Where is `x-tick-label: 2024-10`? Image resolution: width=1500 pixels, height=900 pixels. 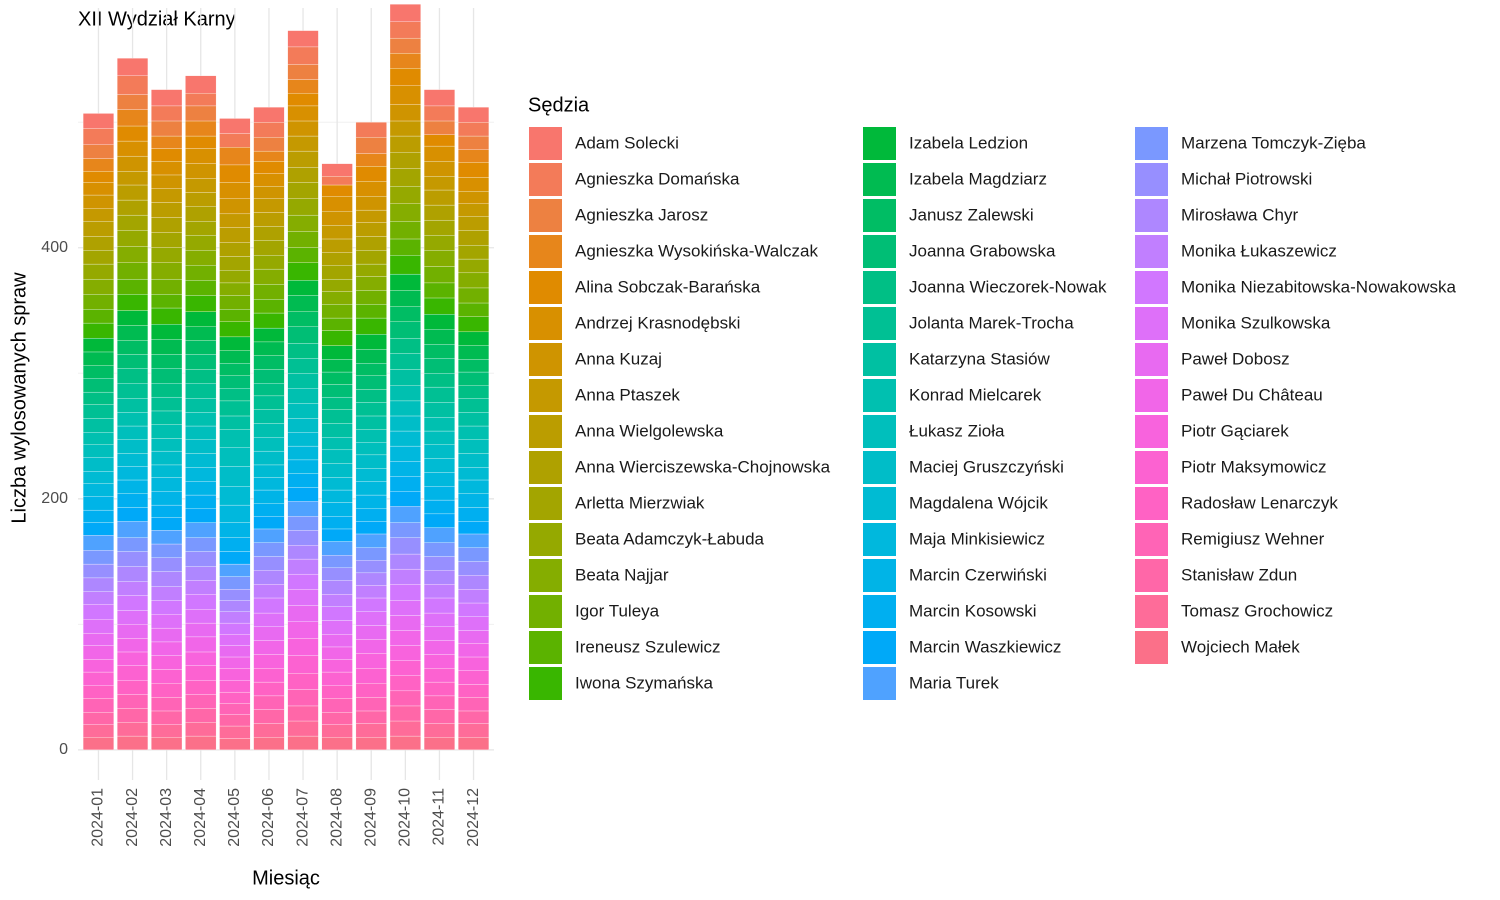
x-tick-label: 2024-10 is located at coordinates (405, 817).